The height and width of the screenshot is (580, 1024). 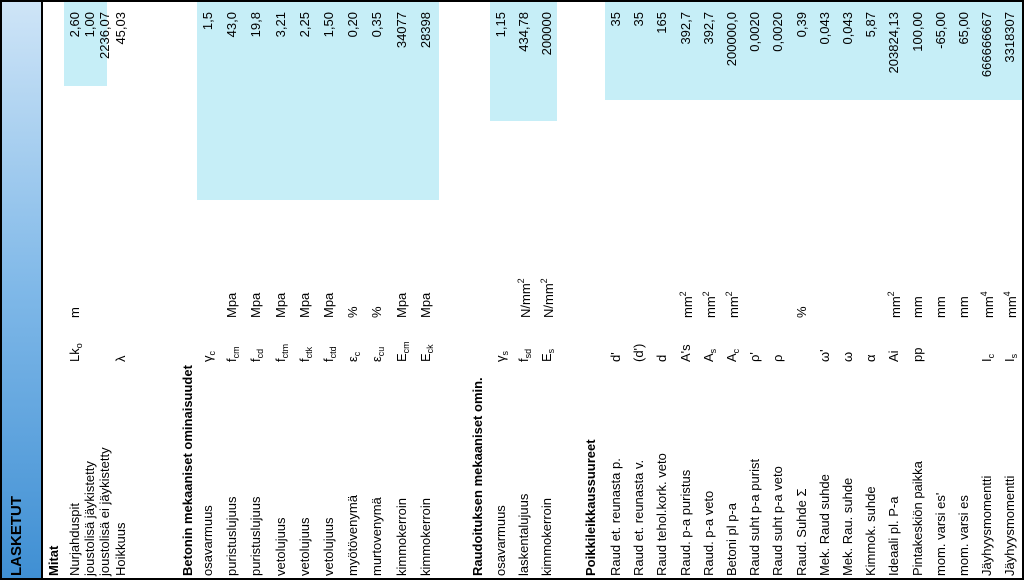 What do you see at coordinates (1007, 294) in the screenshot?
I see `unit-exponent: 4` at bounding box center [1007, 294].